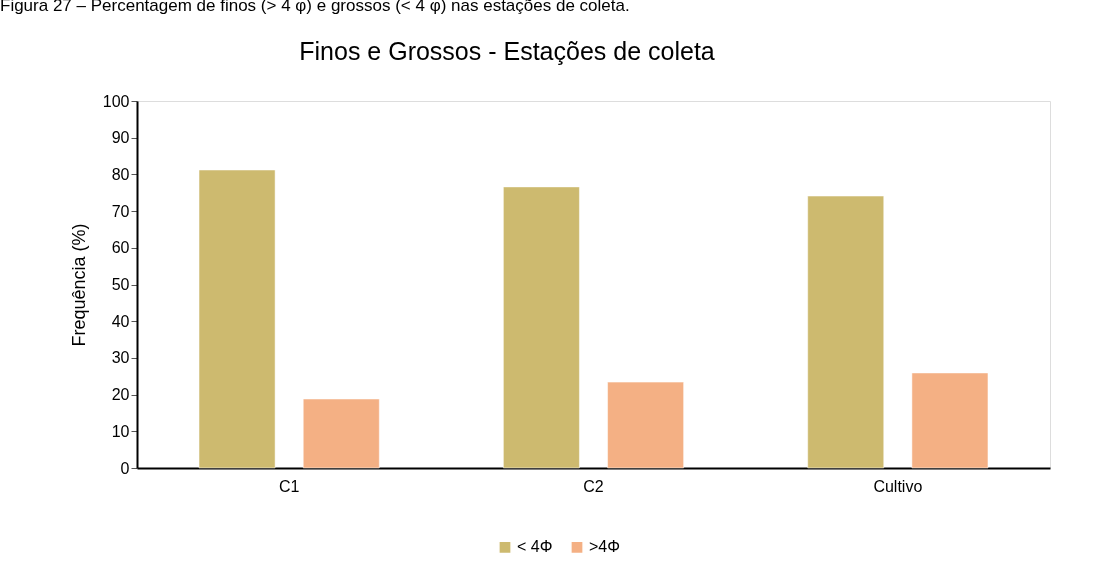  I want to click on y-tick-label: 80, so click(120, 174).